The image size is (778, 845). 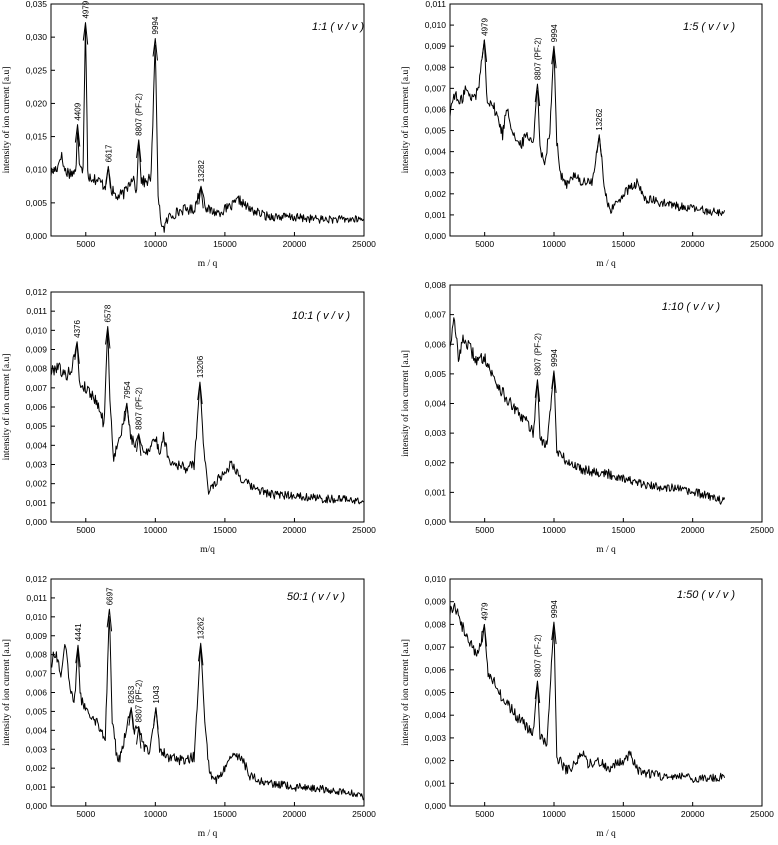 I want to click on chart-title: 1:10 ( v / v ), so click(x=691, y=307).